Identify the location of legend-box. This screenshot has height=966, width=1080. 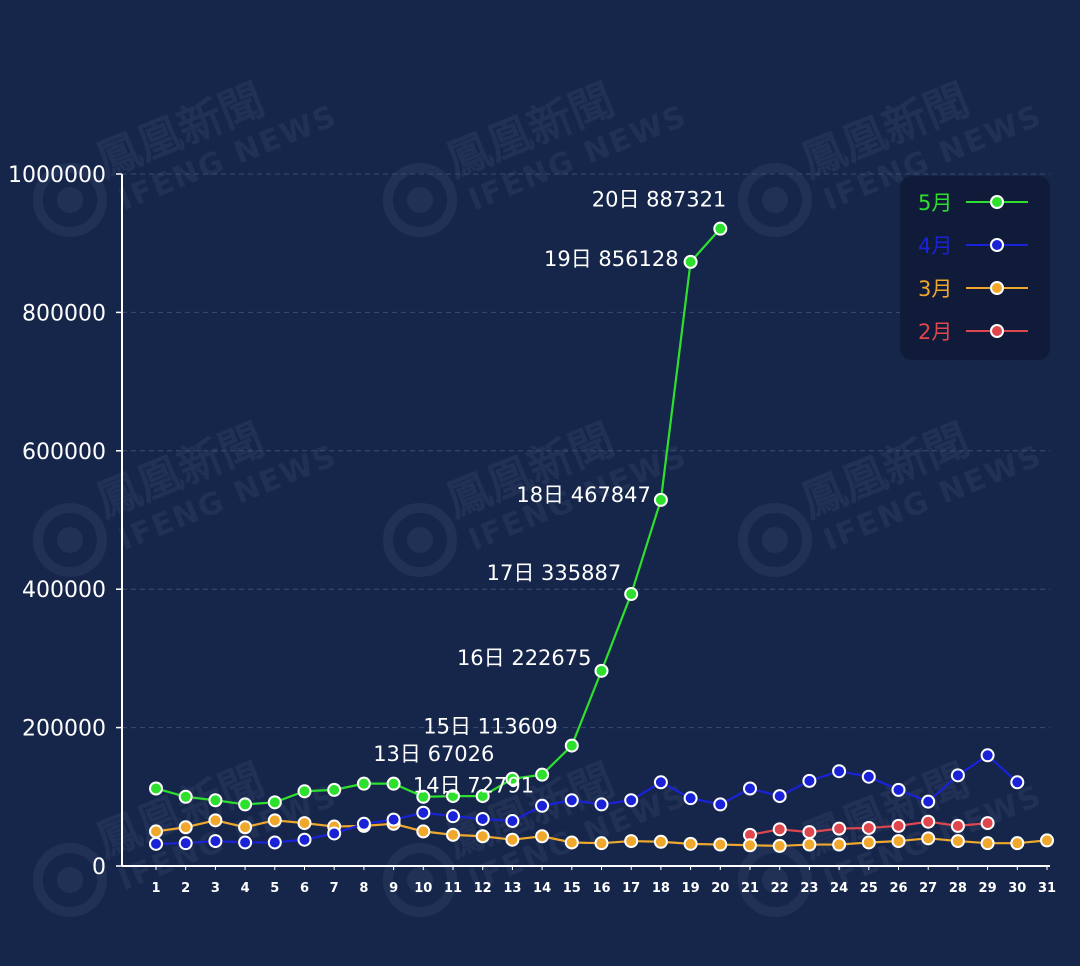
(975, 268).